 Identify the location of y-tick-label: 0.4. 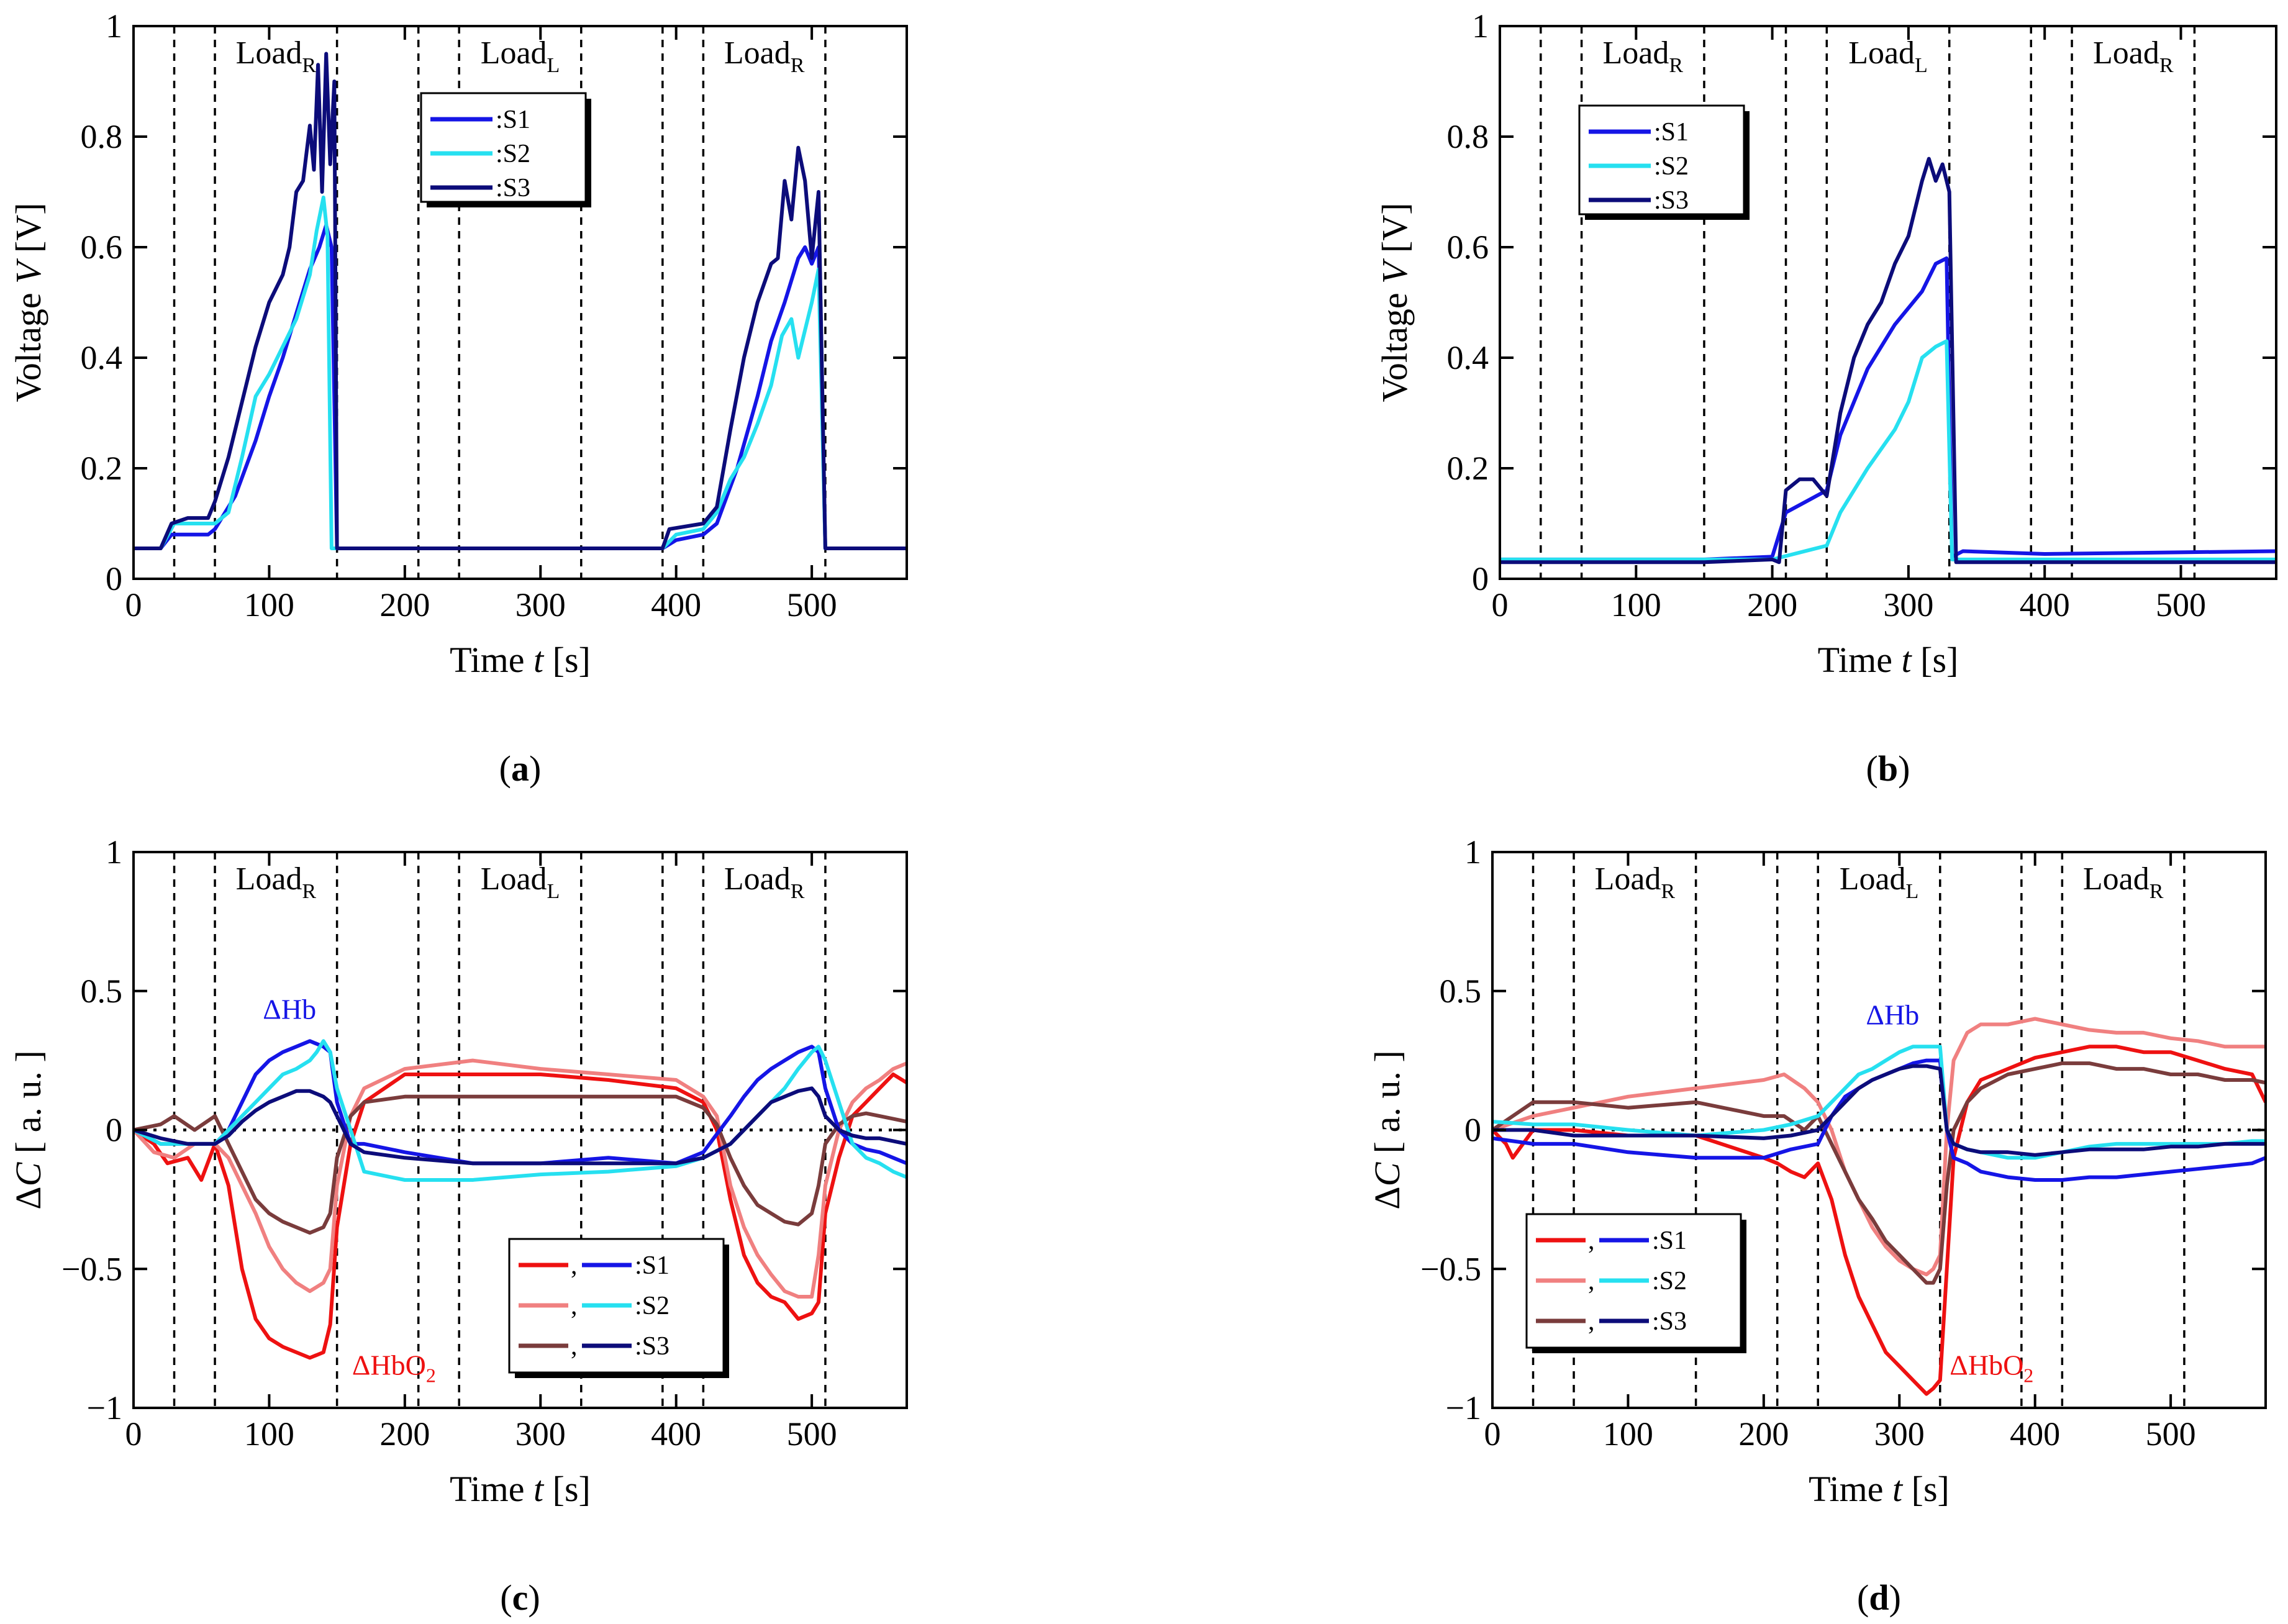
(102, 357).